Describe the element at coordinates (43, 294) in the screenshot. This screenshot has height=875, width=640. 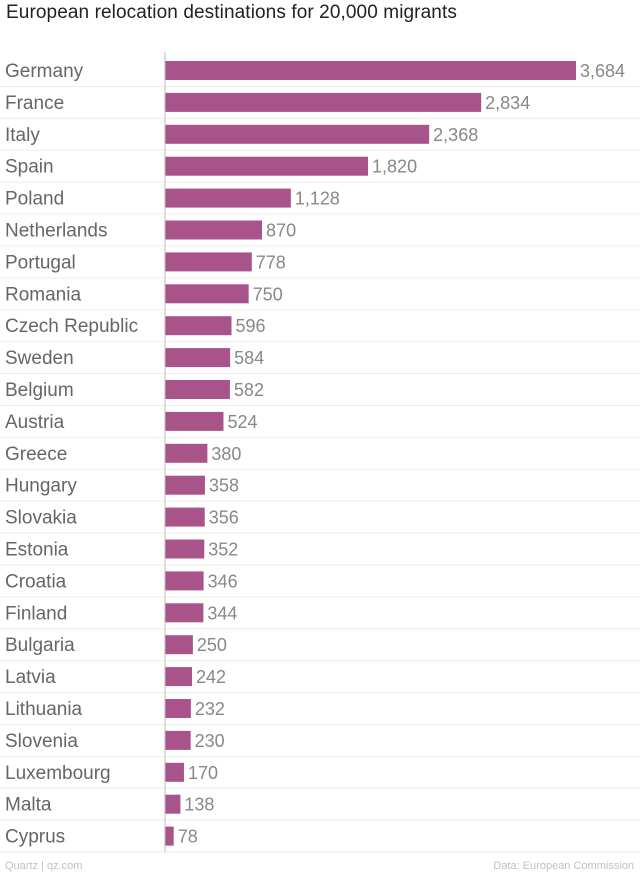
I see `category-label-romania: Romania` at that location.